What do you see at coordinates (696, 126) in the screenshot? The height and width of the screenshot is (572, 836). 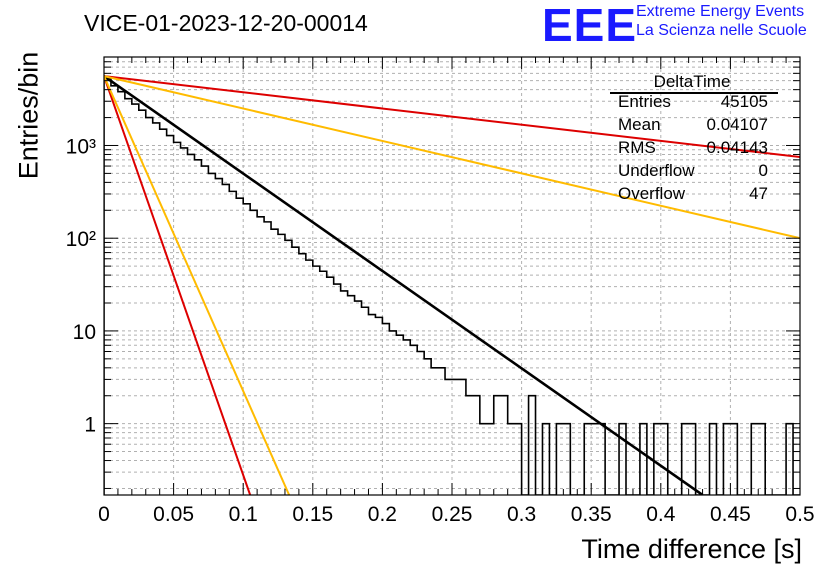 I see `stats-row-mean: Mean 0.04107` at bounding box center [696, 126].